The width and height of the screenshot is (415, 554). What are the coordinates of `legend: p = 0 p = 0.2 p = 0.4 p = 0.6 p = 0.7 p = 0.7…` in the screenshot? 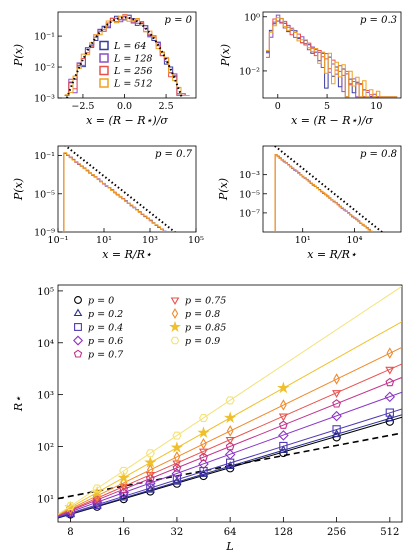 It's located at (149, 328).